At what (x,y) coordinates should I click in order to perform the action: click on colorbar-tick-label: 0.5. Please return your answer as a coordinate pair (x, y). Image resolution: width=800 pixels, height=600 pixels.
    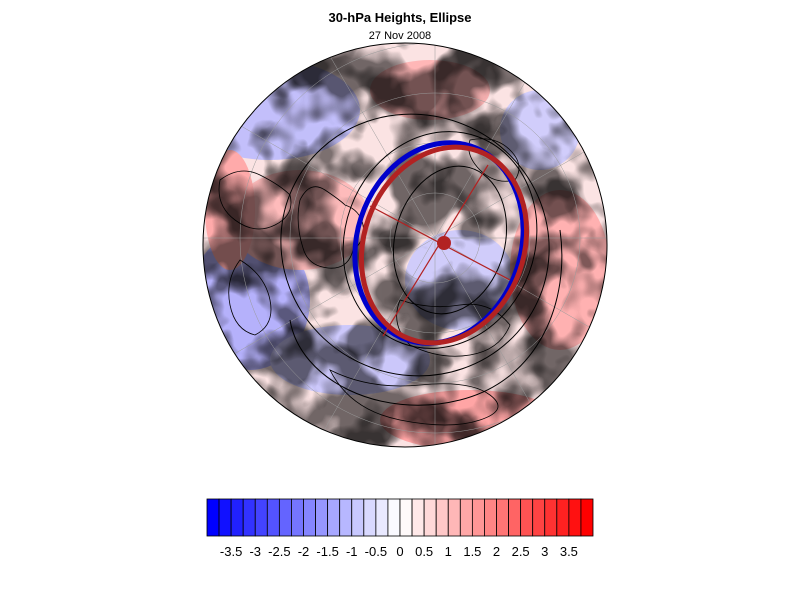
    Looking at the image, I should click on (424, 551).